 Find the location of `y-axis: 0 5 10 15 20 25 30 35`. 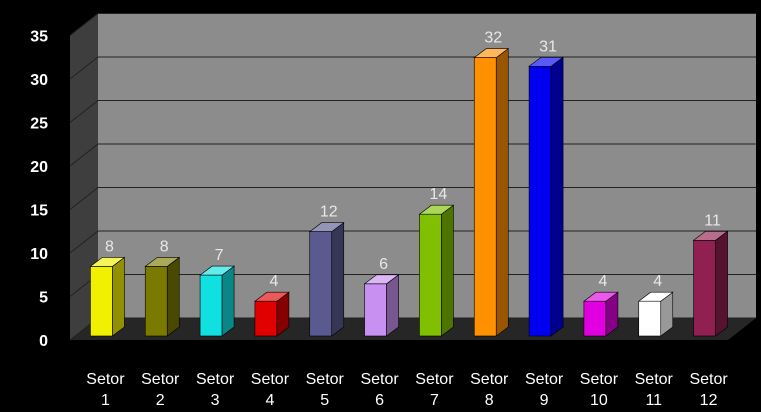

y-axis: 0 5 10 15 20 25 30 35 is located at coordinates (39, 190).